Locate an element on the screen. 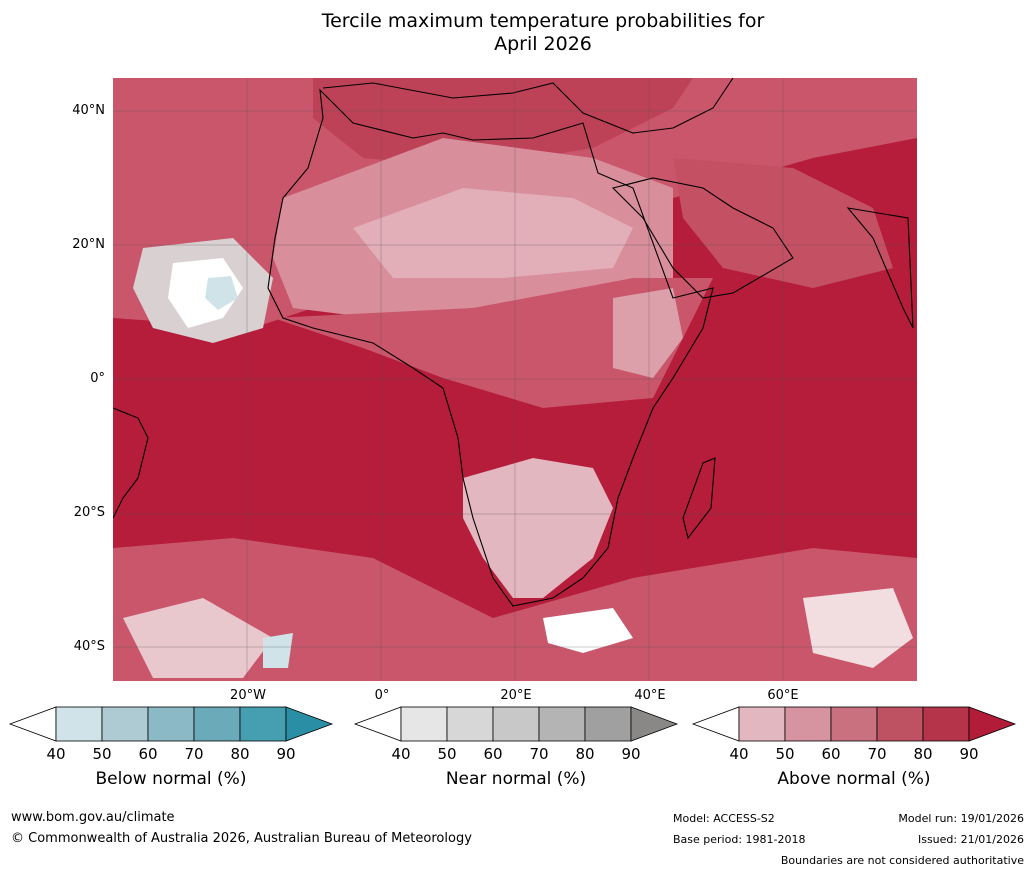 This screenshot has height=873, width=1035. colorbar-above: 40 50 60 70 80 90 is located at coordinates (854, 734).